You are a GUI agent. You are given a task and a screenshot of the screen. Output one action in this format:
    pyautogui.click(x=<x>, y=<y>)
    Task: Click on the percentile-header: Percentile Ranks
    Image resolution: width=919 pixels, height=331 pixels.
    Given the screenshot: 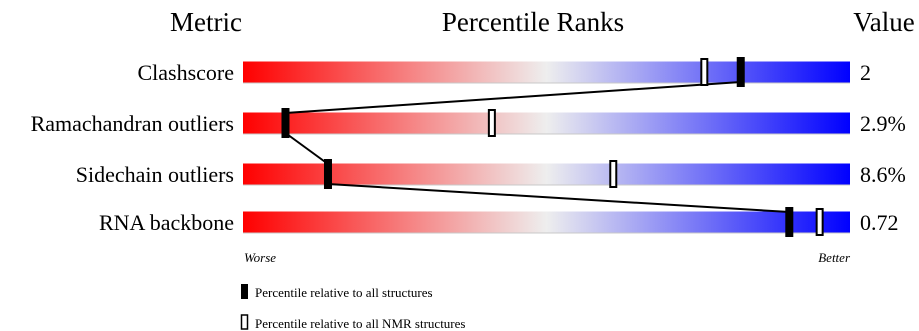 What is the action you would take?
    pyautogui.click(x=533, y=22)
    